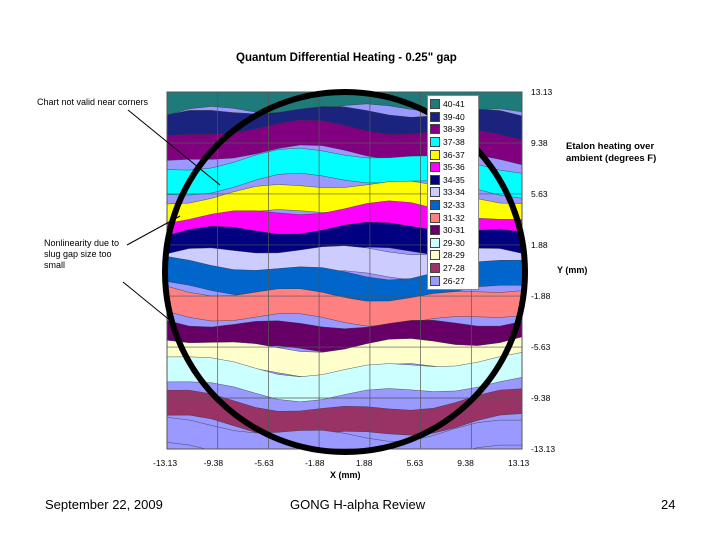 The image size is (720, 540). I want to click on legend-item: 37-38, so click(453, 142).